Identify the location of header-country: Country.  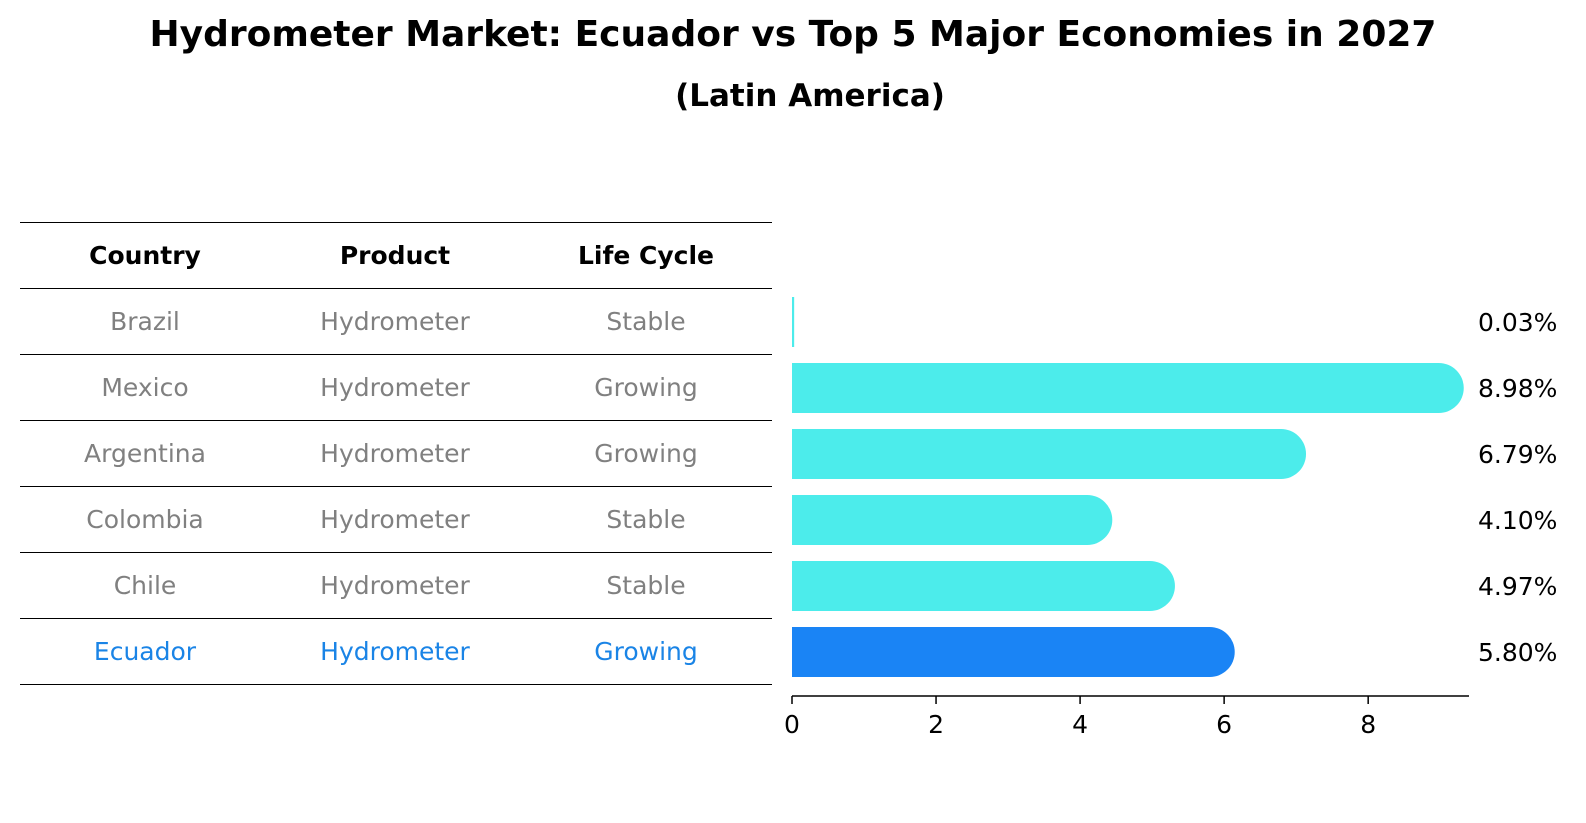
(145, 255).